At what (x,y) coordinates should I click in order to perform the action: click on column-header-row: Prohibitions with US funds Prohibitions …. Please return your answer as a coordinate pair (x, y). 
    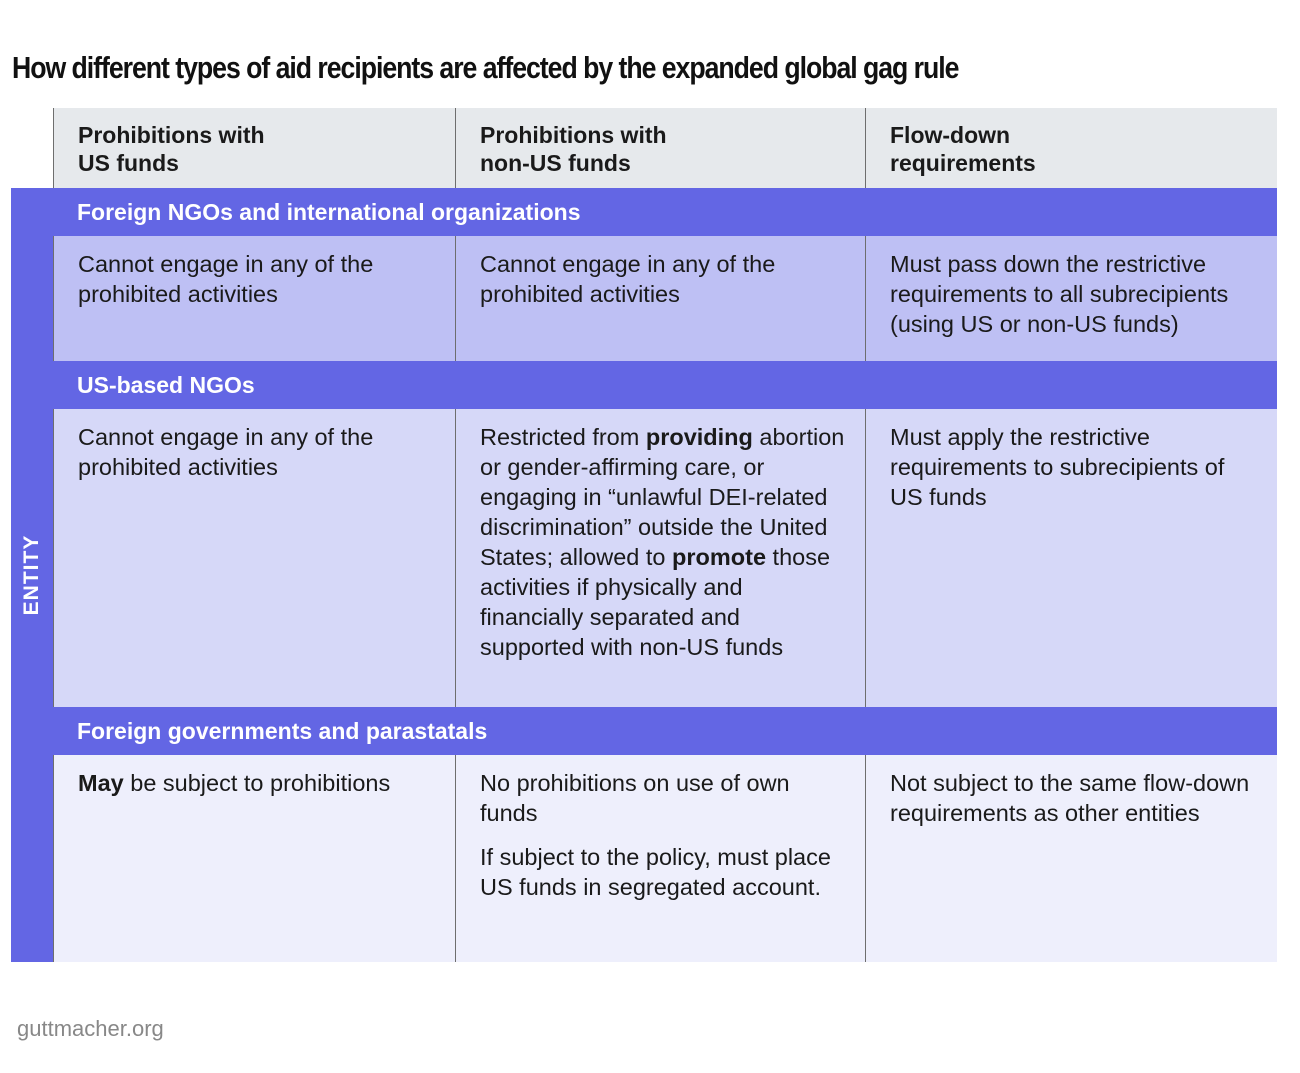
    Looking at the image, I should click on (665, 148).